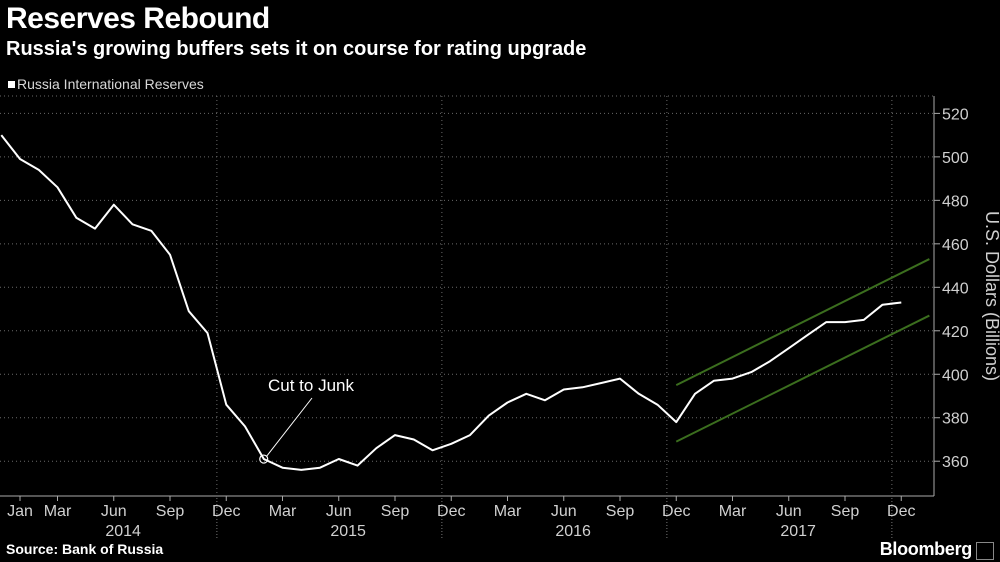  What do you see at coordinates (955, 375) in the screenshot?
I see `y-tick-label: 400` at bounding box center [955, 375].